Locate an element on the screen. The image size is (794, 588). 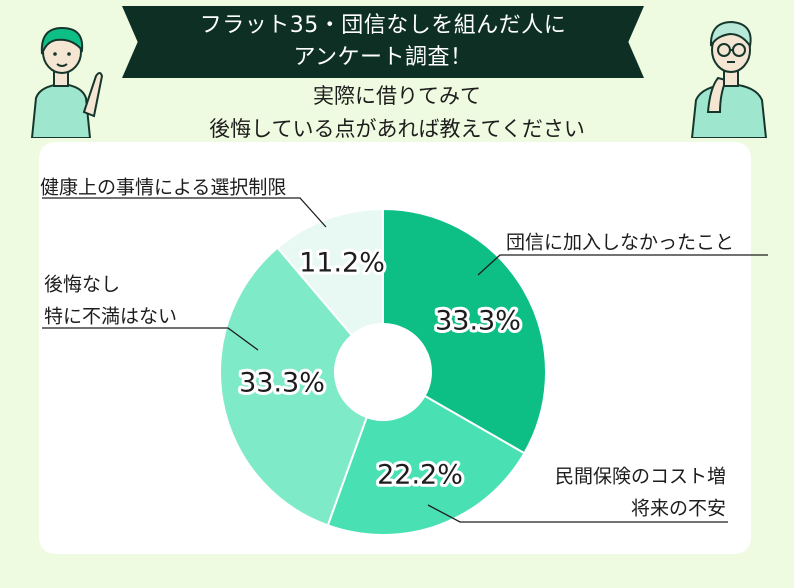
category-label-2-line-2: 将来の不安 is located at coordinates (678, 509).